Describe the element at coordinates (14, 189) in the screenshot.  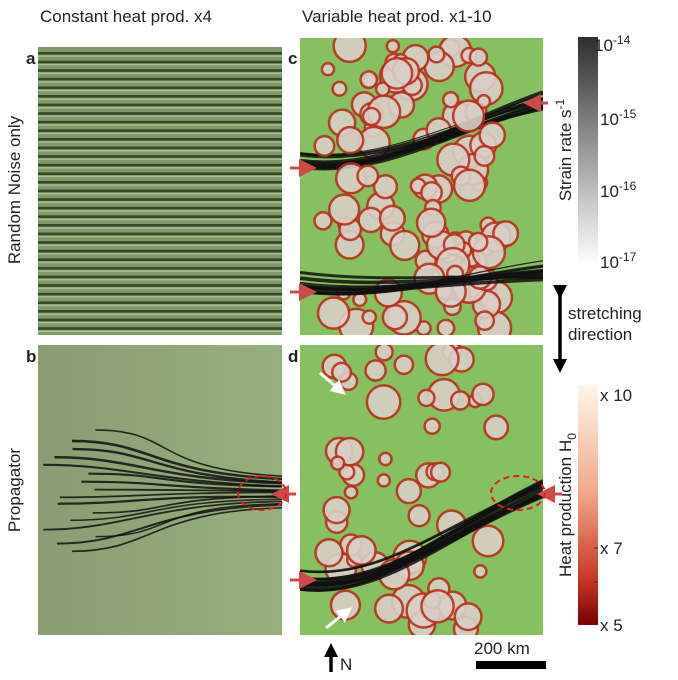
I see `row-title: Random Noise only` at that location.